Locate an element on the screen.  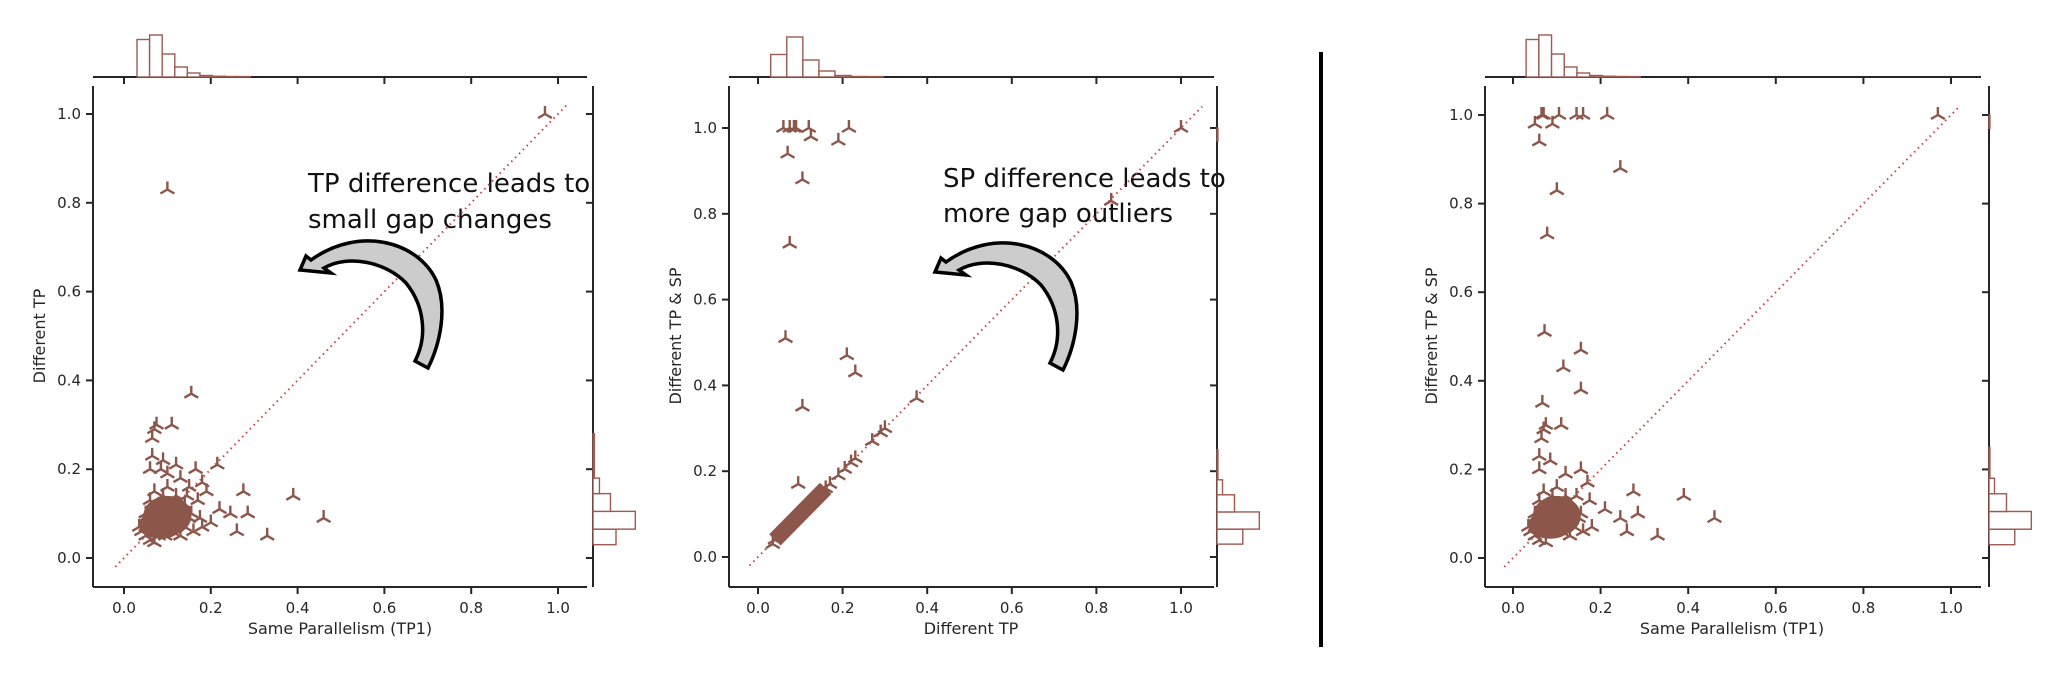
y-tick-label: 0.8 is located at coordinates (705, 214).